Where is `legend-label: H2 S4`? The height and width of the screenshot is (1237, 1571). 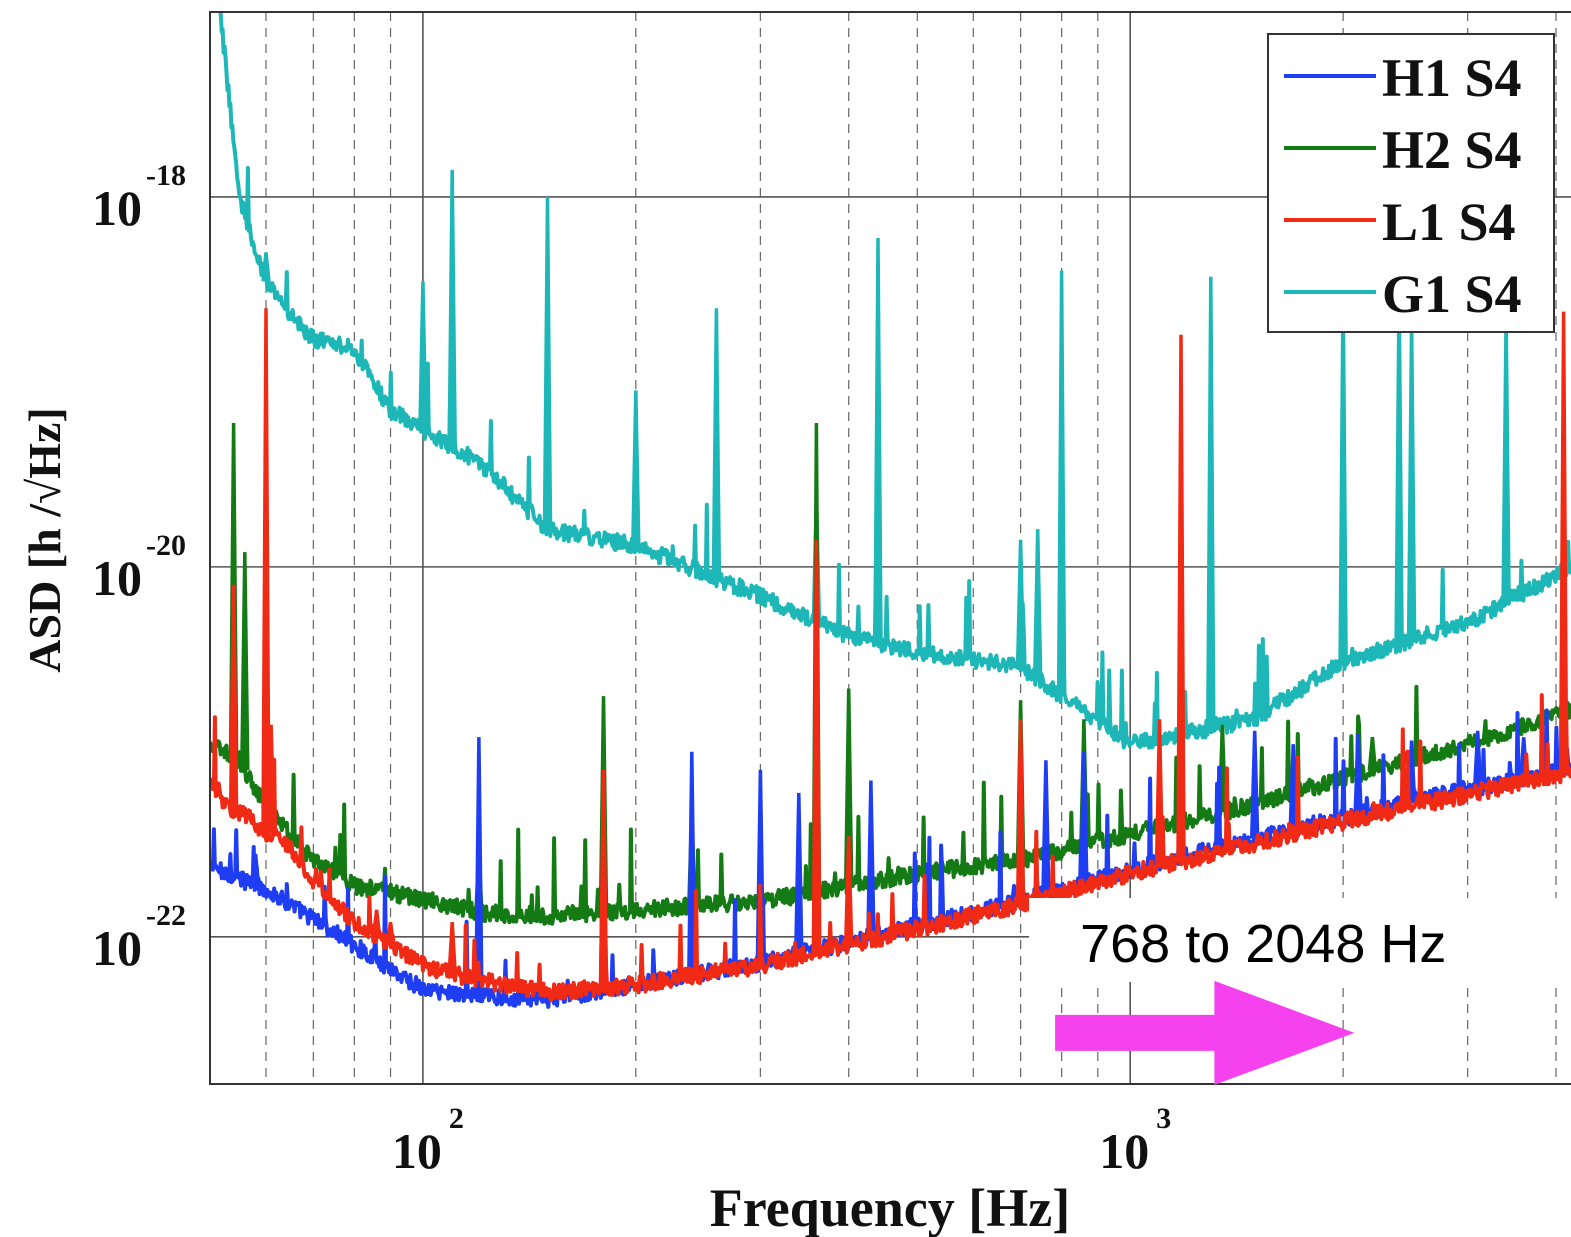
legend-label: H2 S4 is located at coordinates (1452, 150).